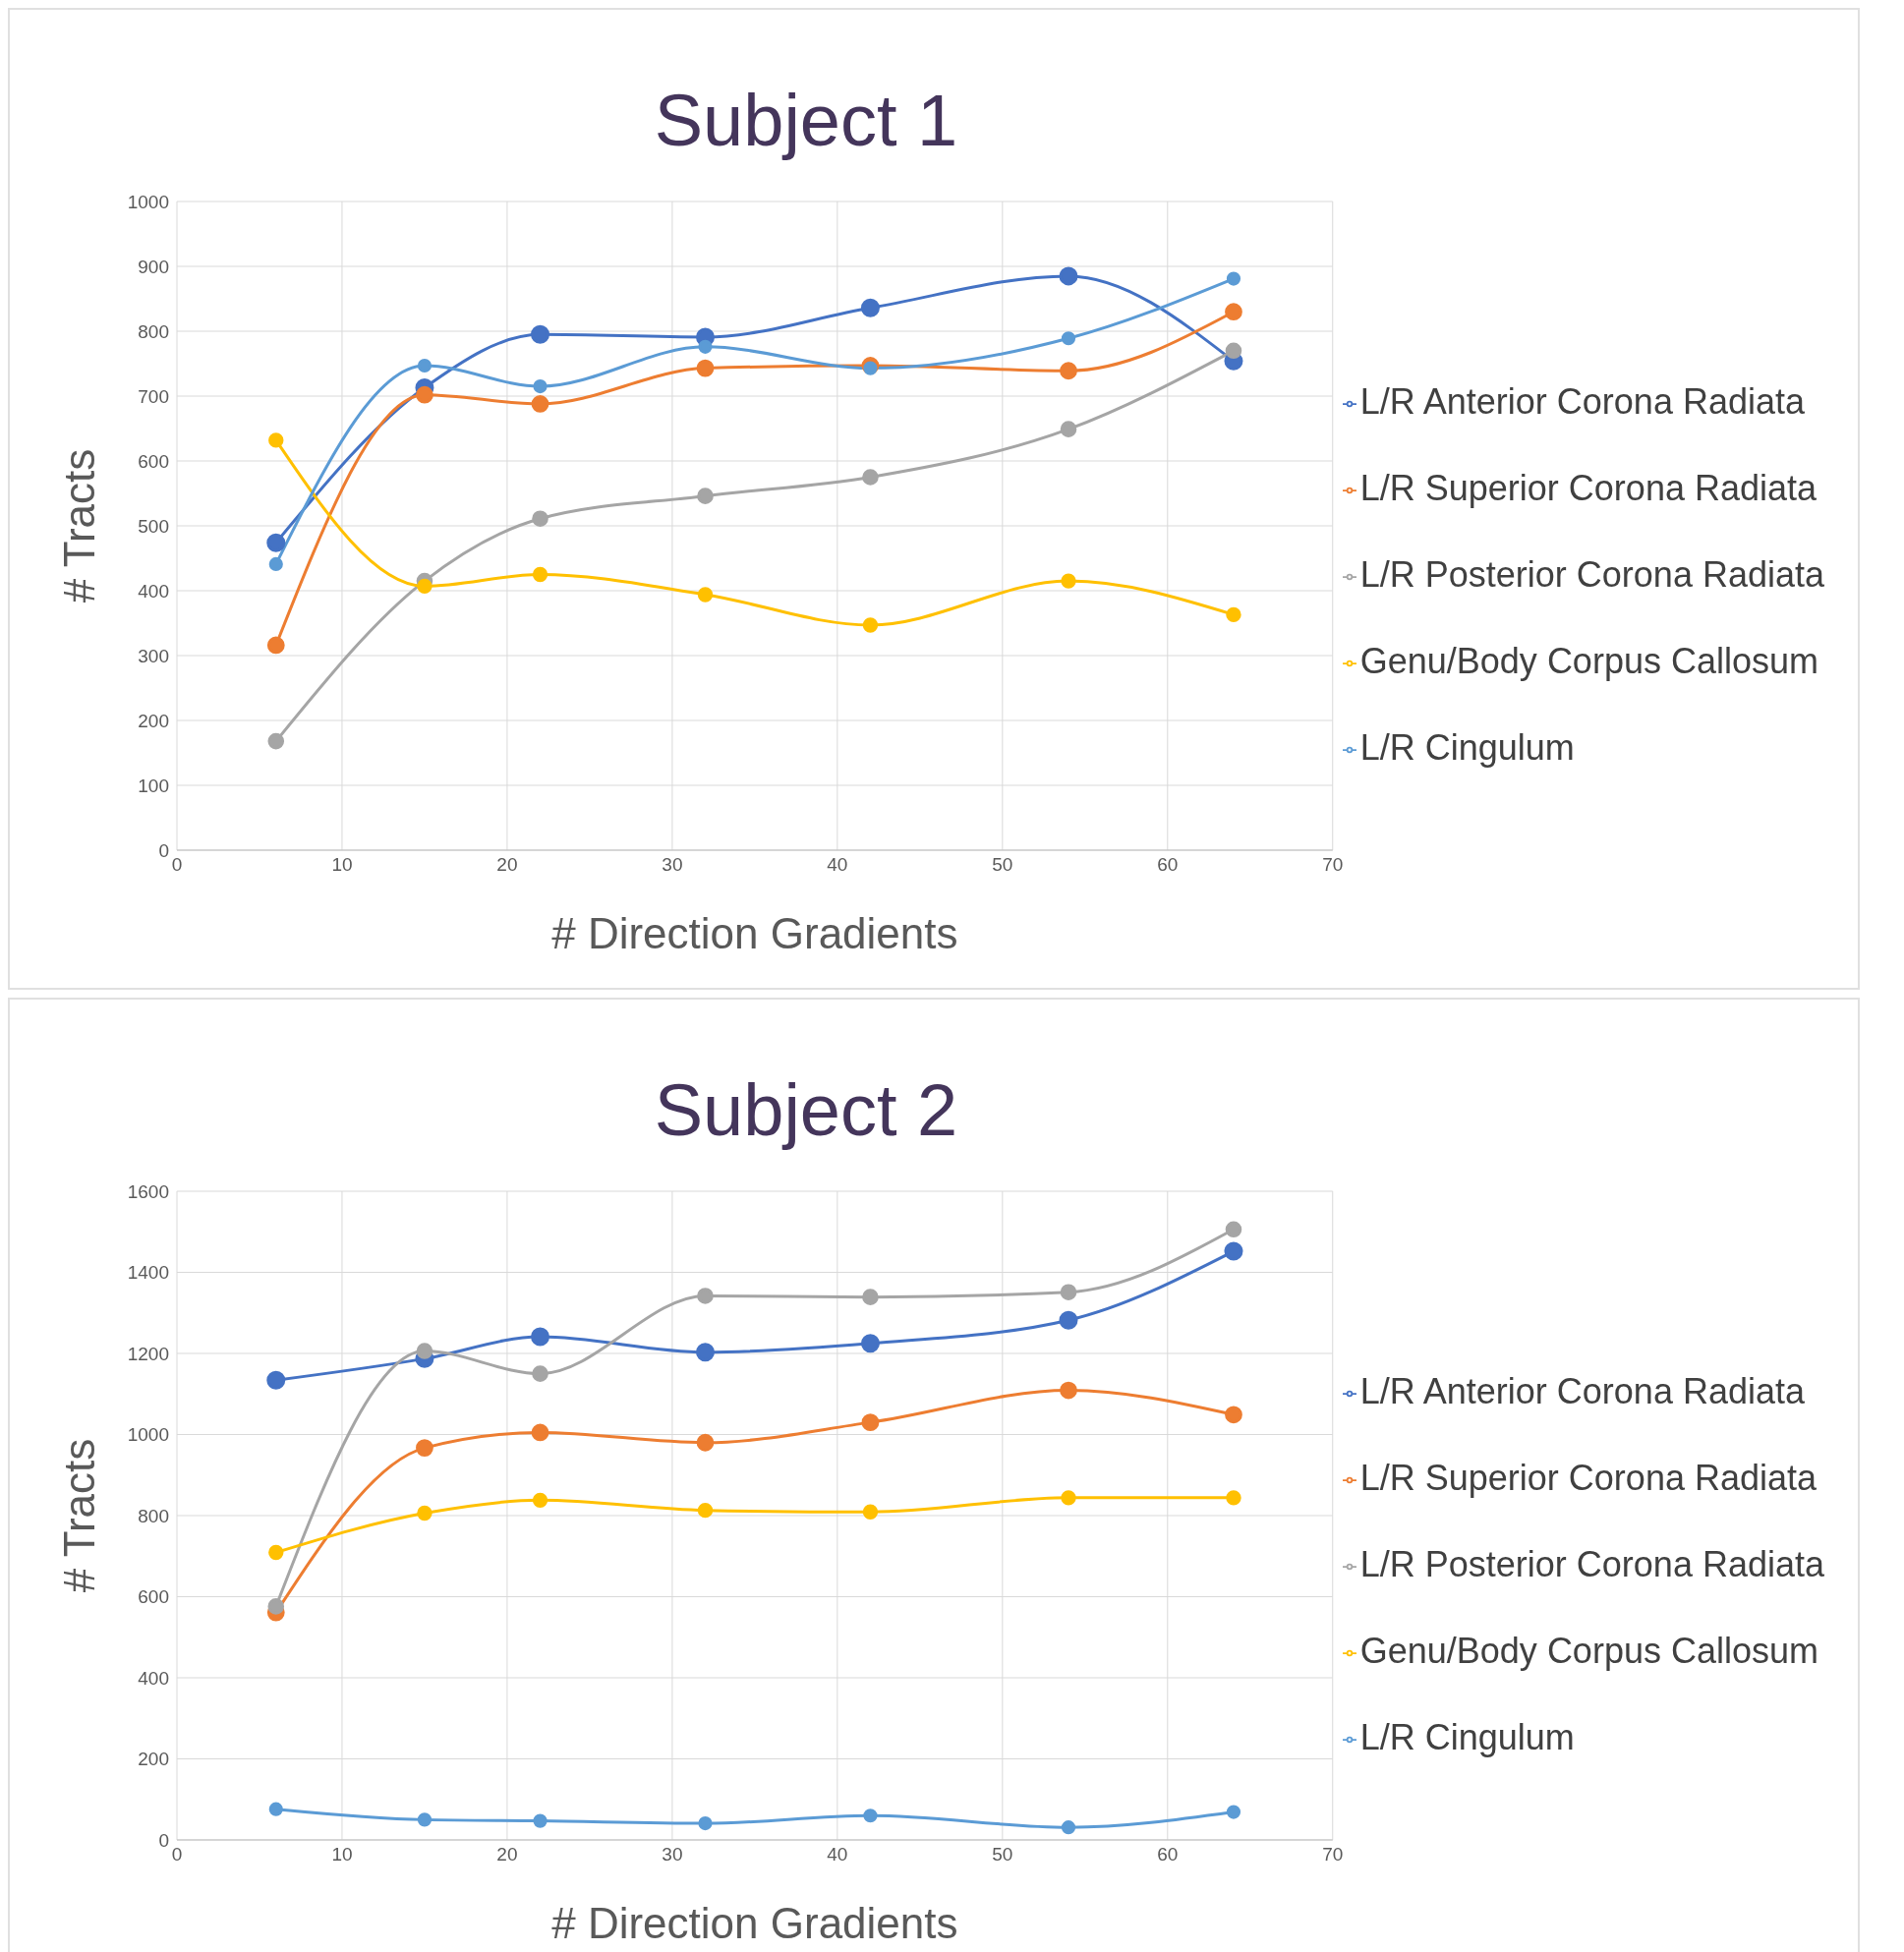 The height and width of the screenshot is (1952, 1904). I want to click on y-tick-label: 500, so click(153, 526).